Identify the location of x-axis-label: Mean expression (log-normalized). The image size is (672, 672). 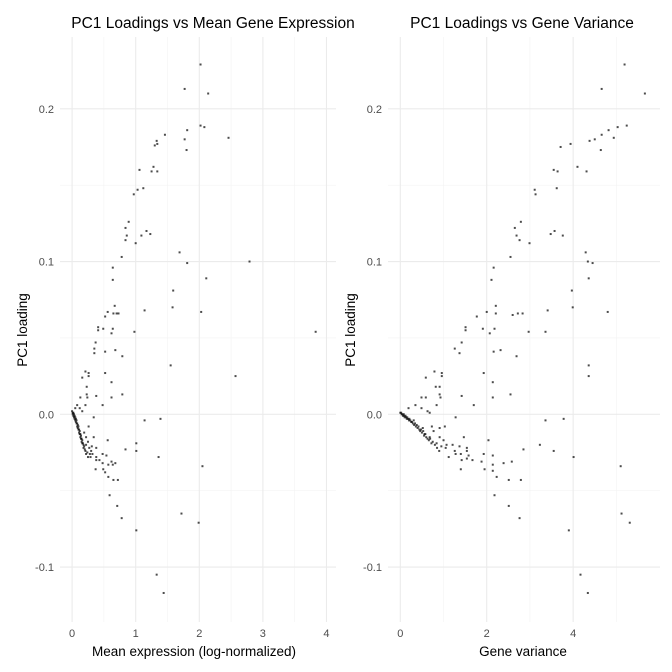
(194, 651).